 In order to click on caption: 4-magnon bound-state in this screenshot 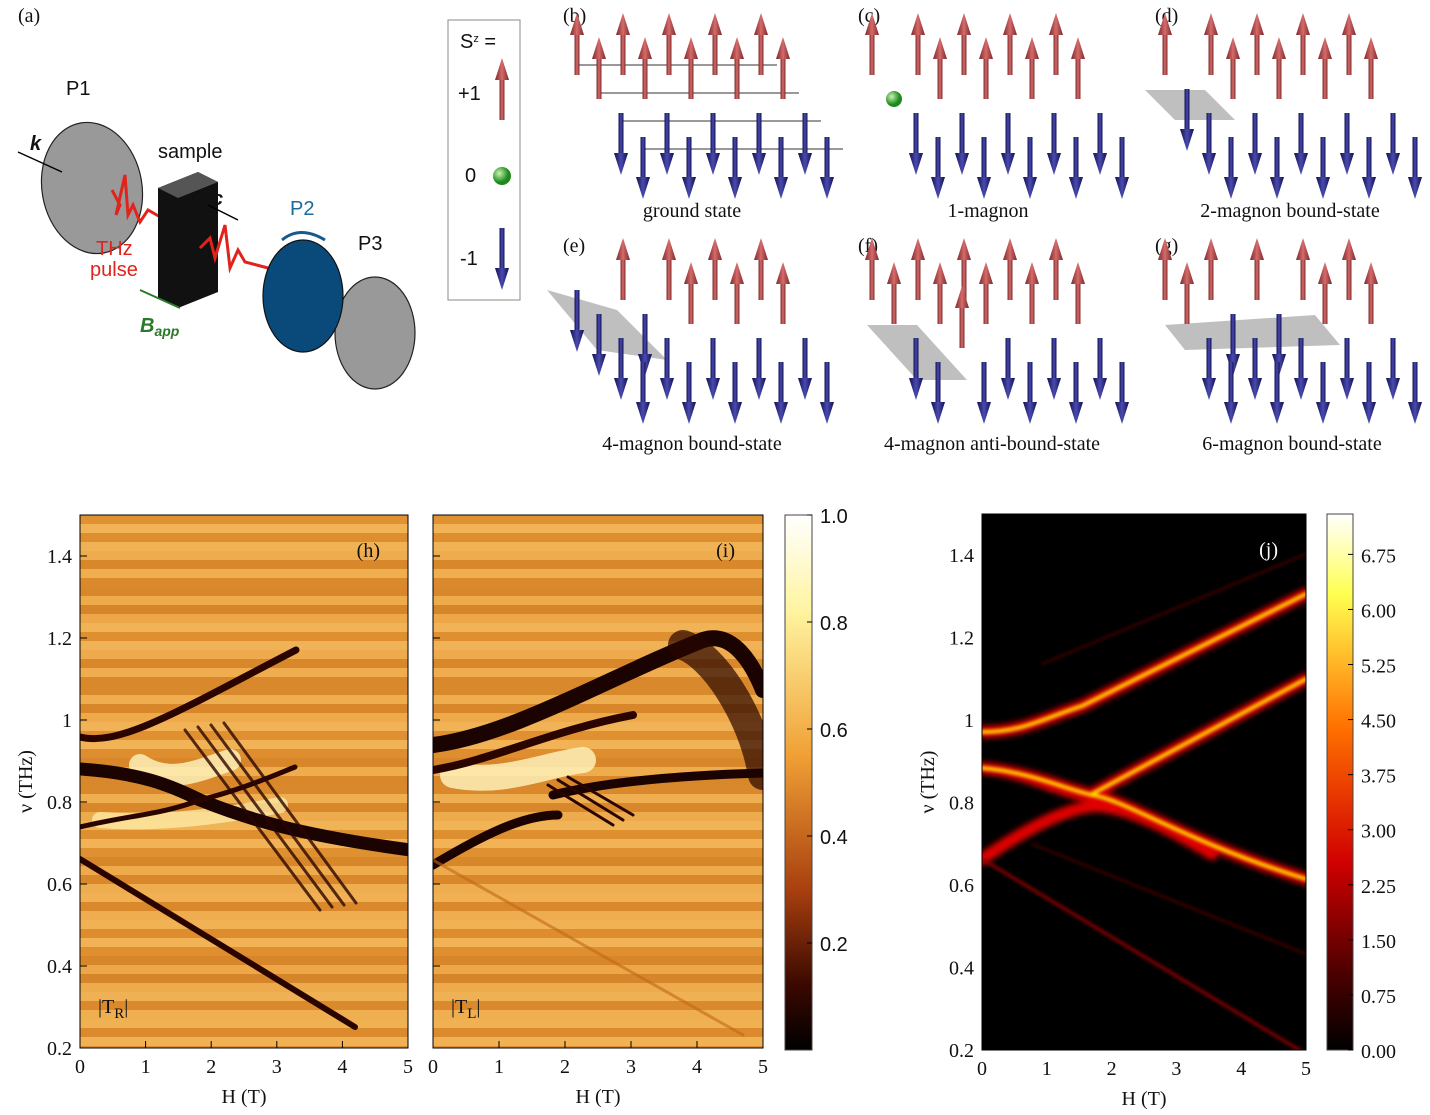, I will do `click(692, 444)`.